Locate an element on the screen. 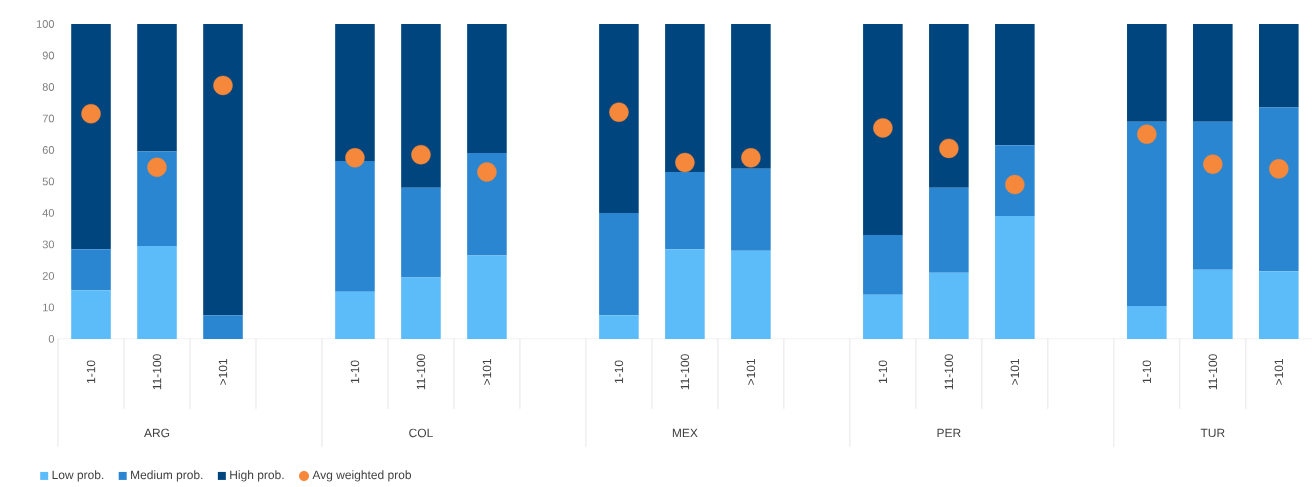 The width and height of the screenshot is (1312, 487). legend-label: High prob. is located at coordinates (257, 476).